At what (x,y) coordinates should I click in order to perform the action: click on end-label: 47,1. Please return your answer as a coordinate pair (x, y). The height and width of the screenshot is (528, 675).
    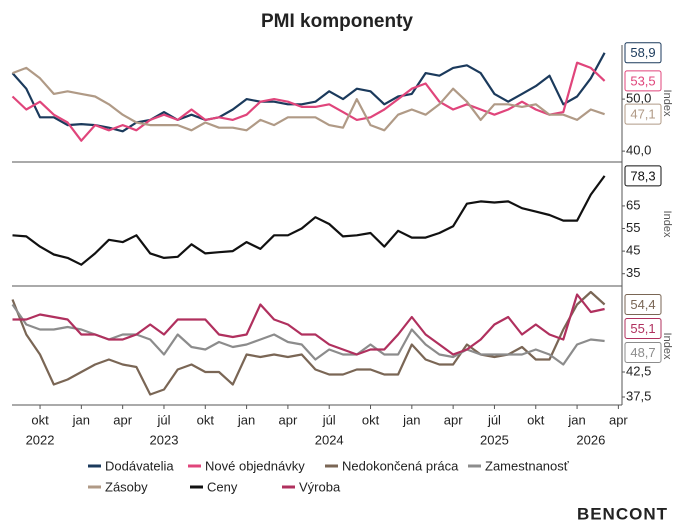
    Looking at the image, I should click on (642, 114).